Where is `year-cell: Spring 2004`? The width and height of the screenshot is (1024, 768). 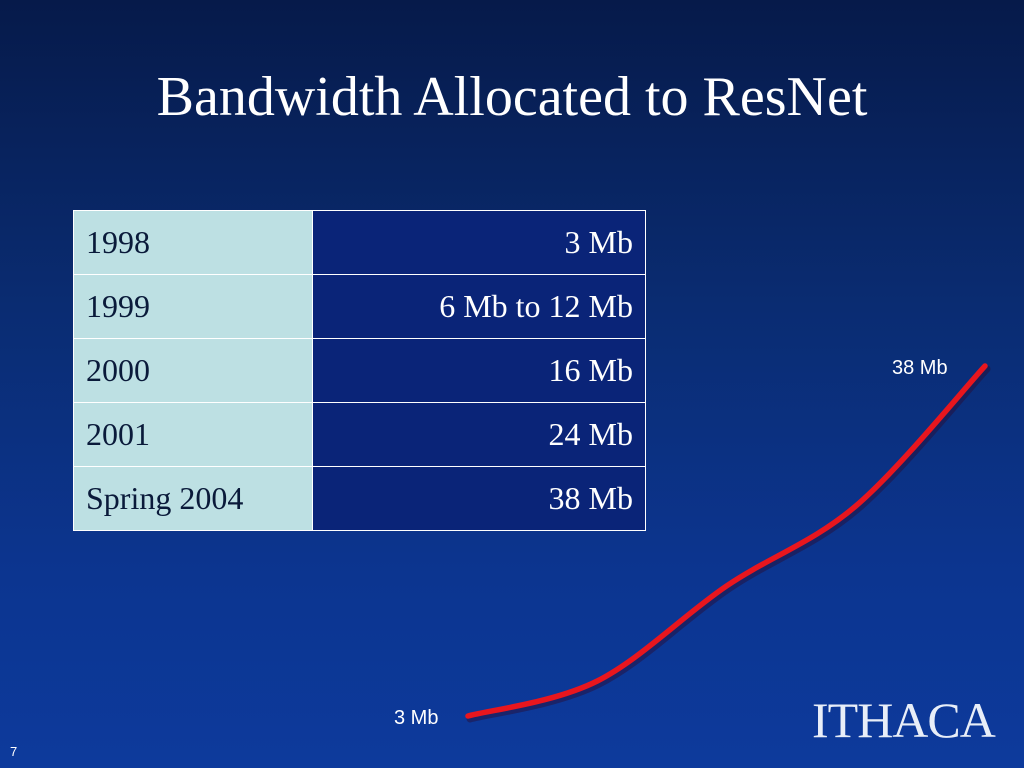 year-cell: Spring 2004 is located at coordinates (193, 498).